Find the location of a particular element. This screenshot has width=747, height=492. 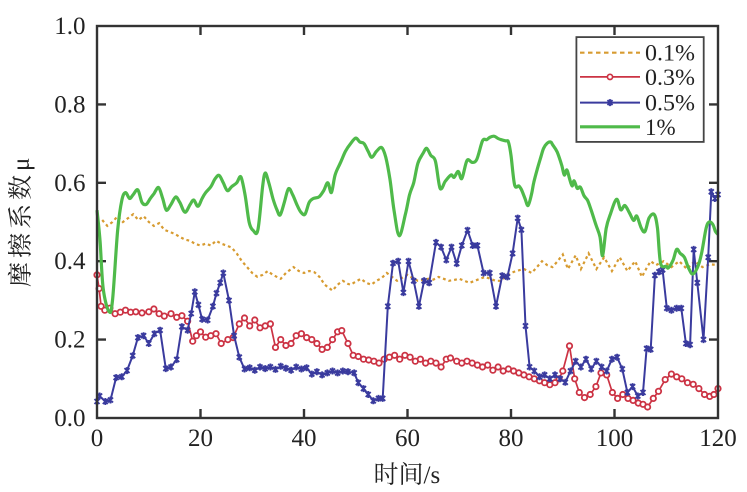

svg-text: 20 is located at coordinates (200, 438).